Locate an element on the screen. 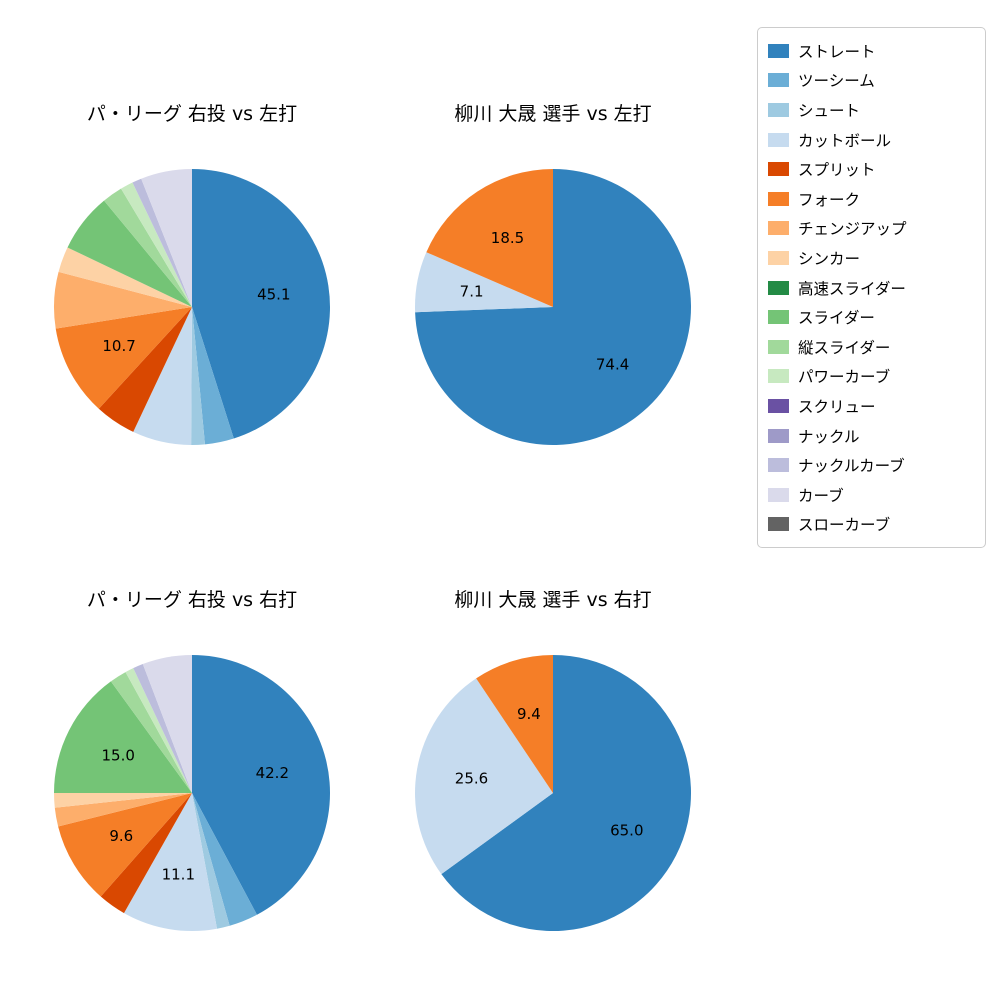 This screenshot has height=1000, width=1000. pie-value-label: 74.4 is located at coordinates (612, 364).